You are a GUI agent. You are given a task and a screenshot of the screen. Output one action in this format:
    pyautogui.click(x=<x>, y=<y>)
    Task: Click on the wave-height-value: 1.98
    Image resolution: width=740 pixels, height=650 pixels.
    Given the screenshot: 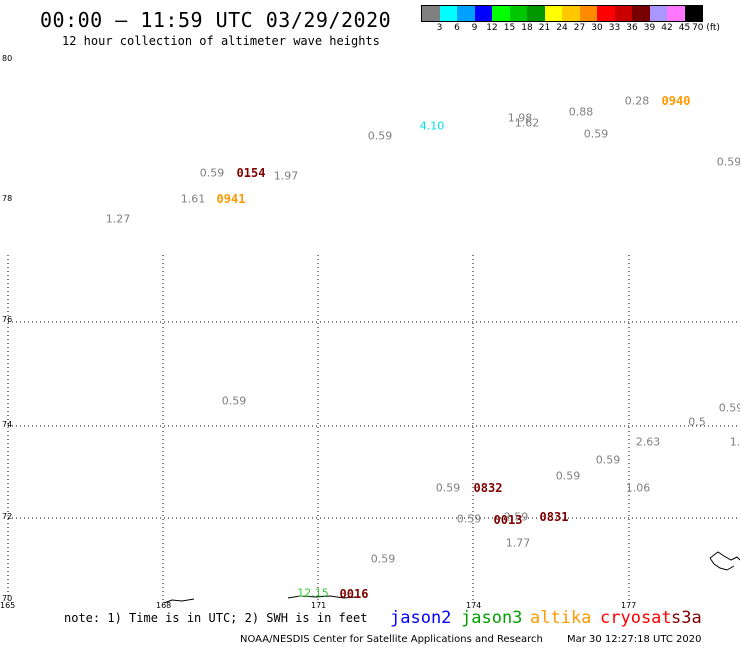 What is the action you would take?
    pyautogui.click(x=520, y=118)
    